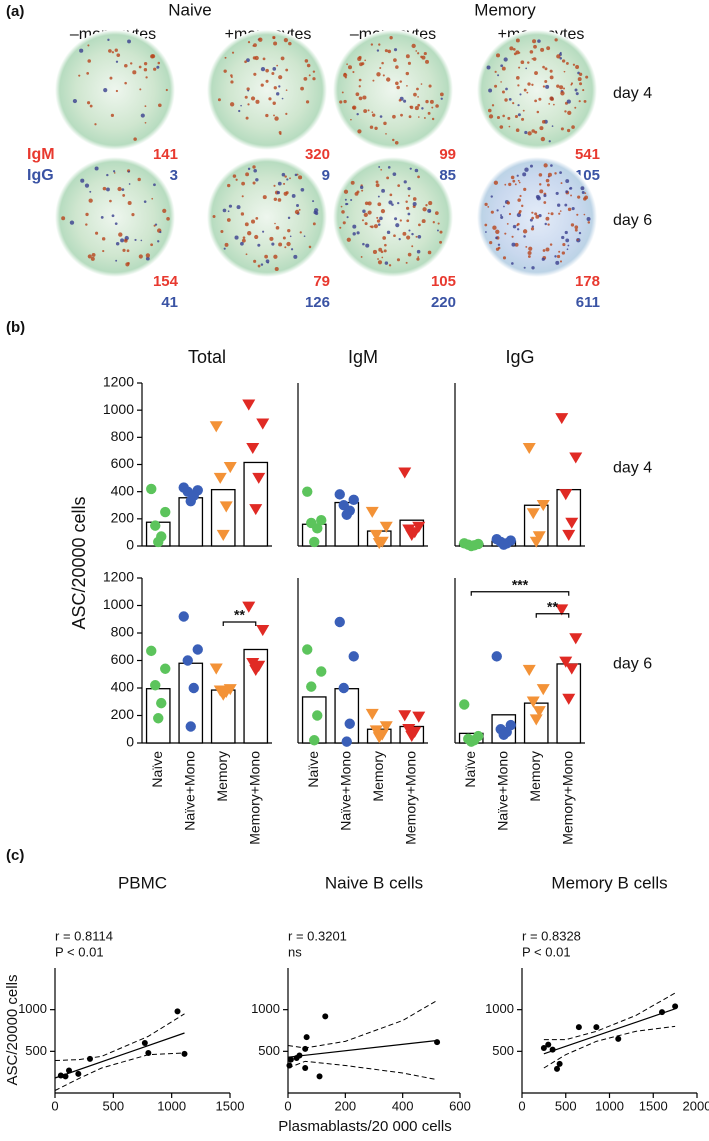 This screenshot has height=1141, width=709. What do you see at coordinates (118, 409) in the screenshot?
I see `y-tick-label: 1000` at bounding box center [118, 409].